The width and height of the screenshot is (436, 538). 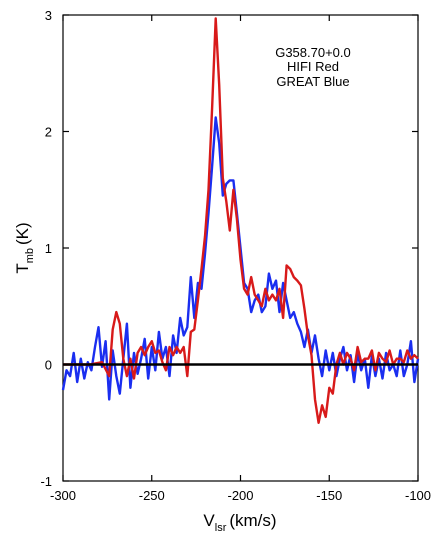 I want to click on x-tick-label-0: -300, so click(x=63, y=495).